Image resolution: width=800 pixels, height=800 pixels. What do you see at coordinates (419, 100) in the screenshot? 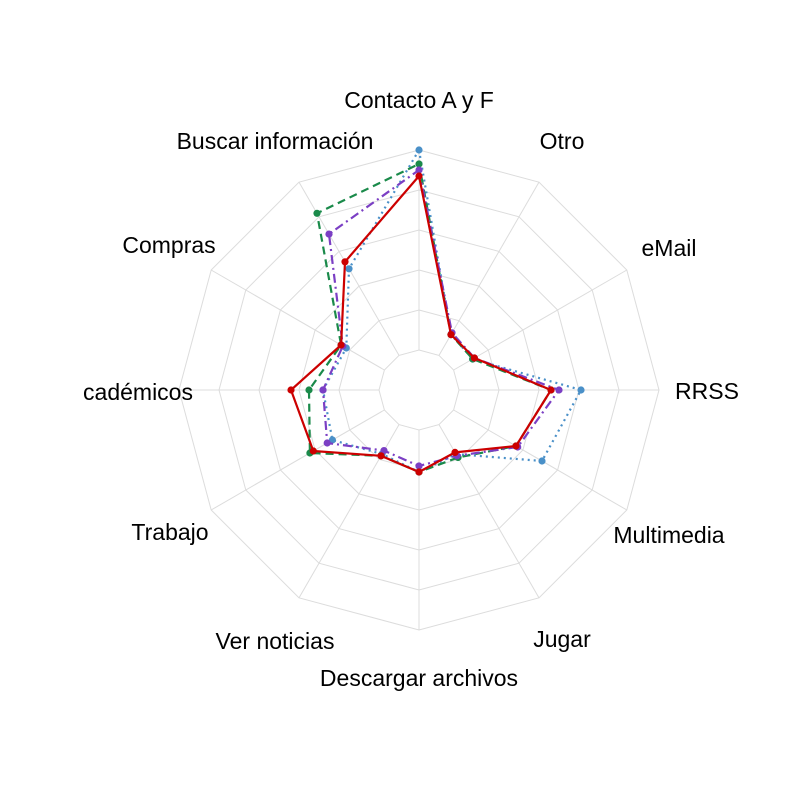
I see `axis-label-contacto: Contacto A y F` at bounding box center [419, 100].